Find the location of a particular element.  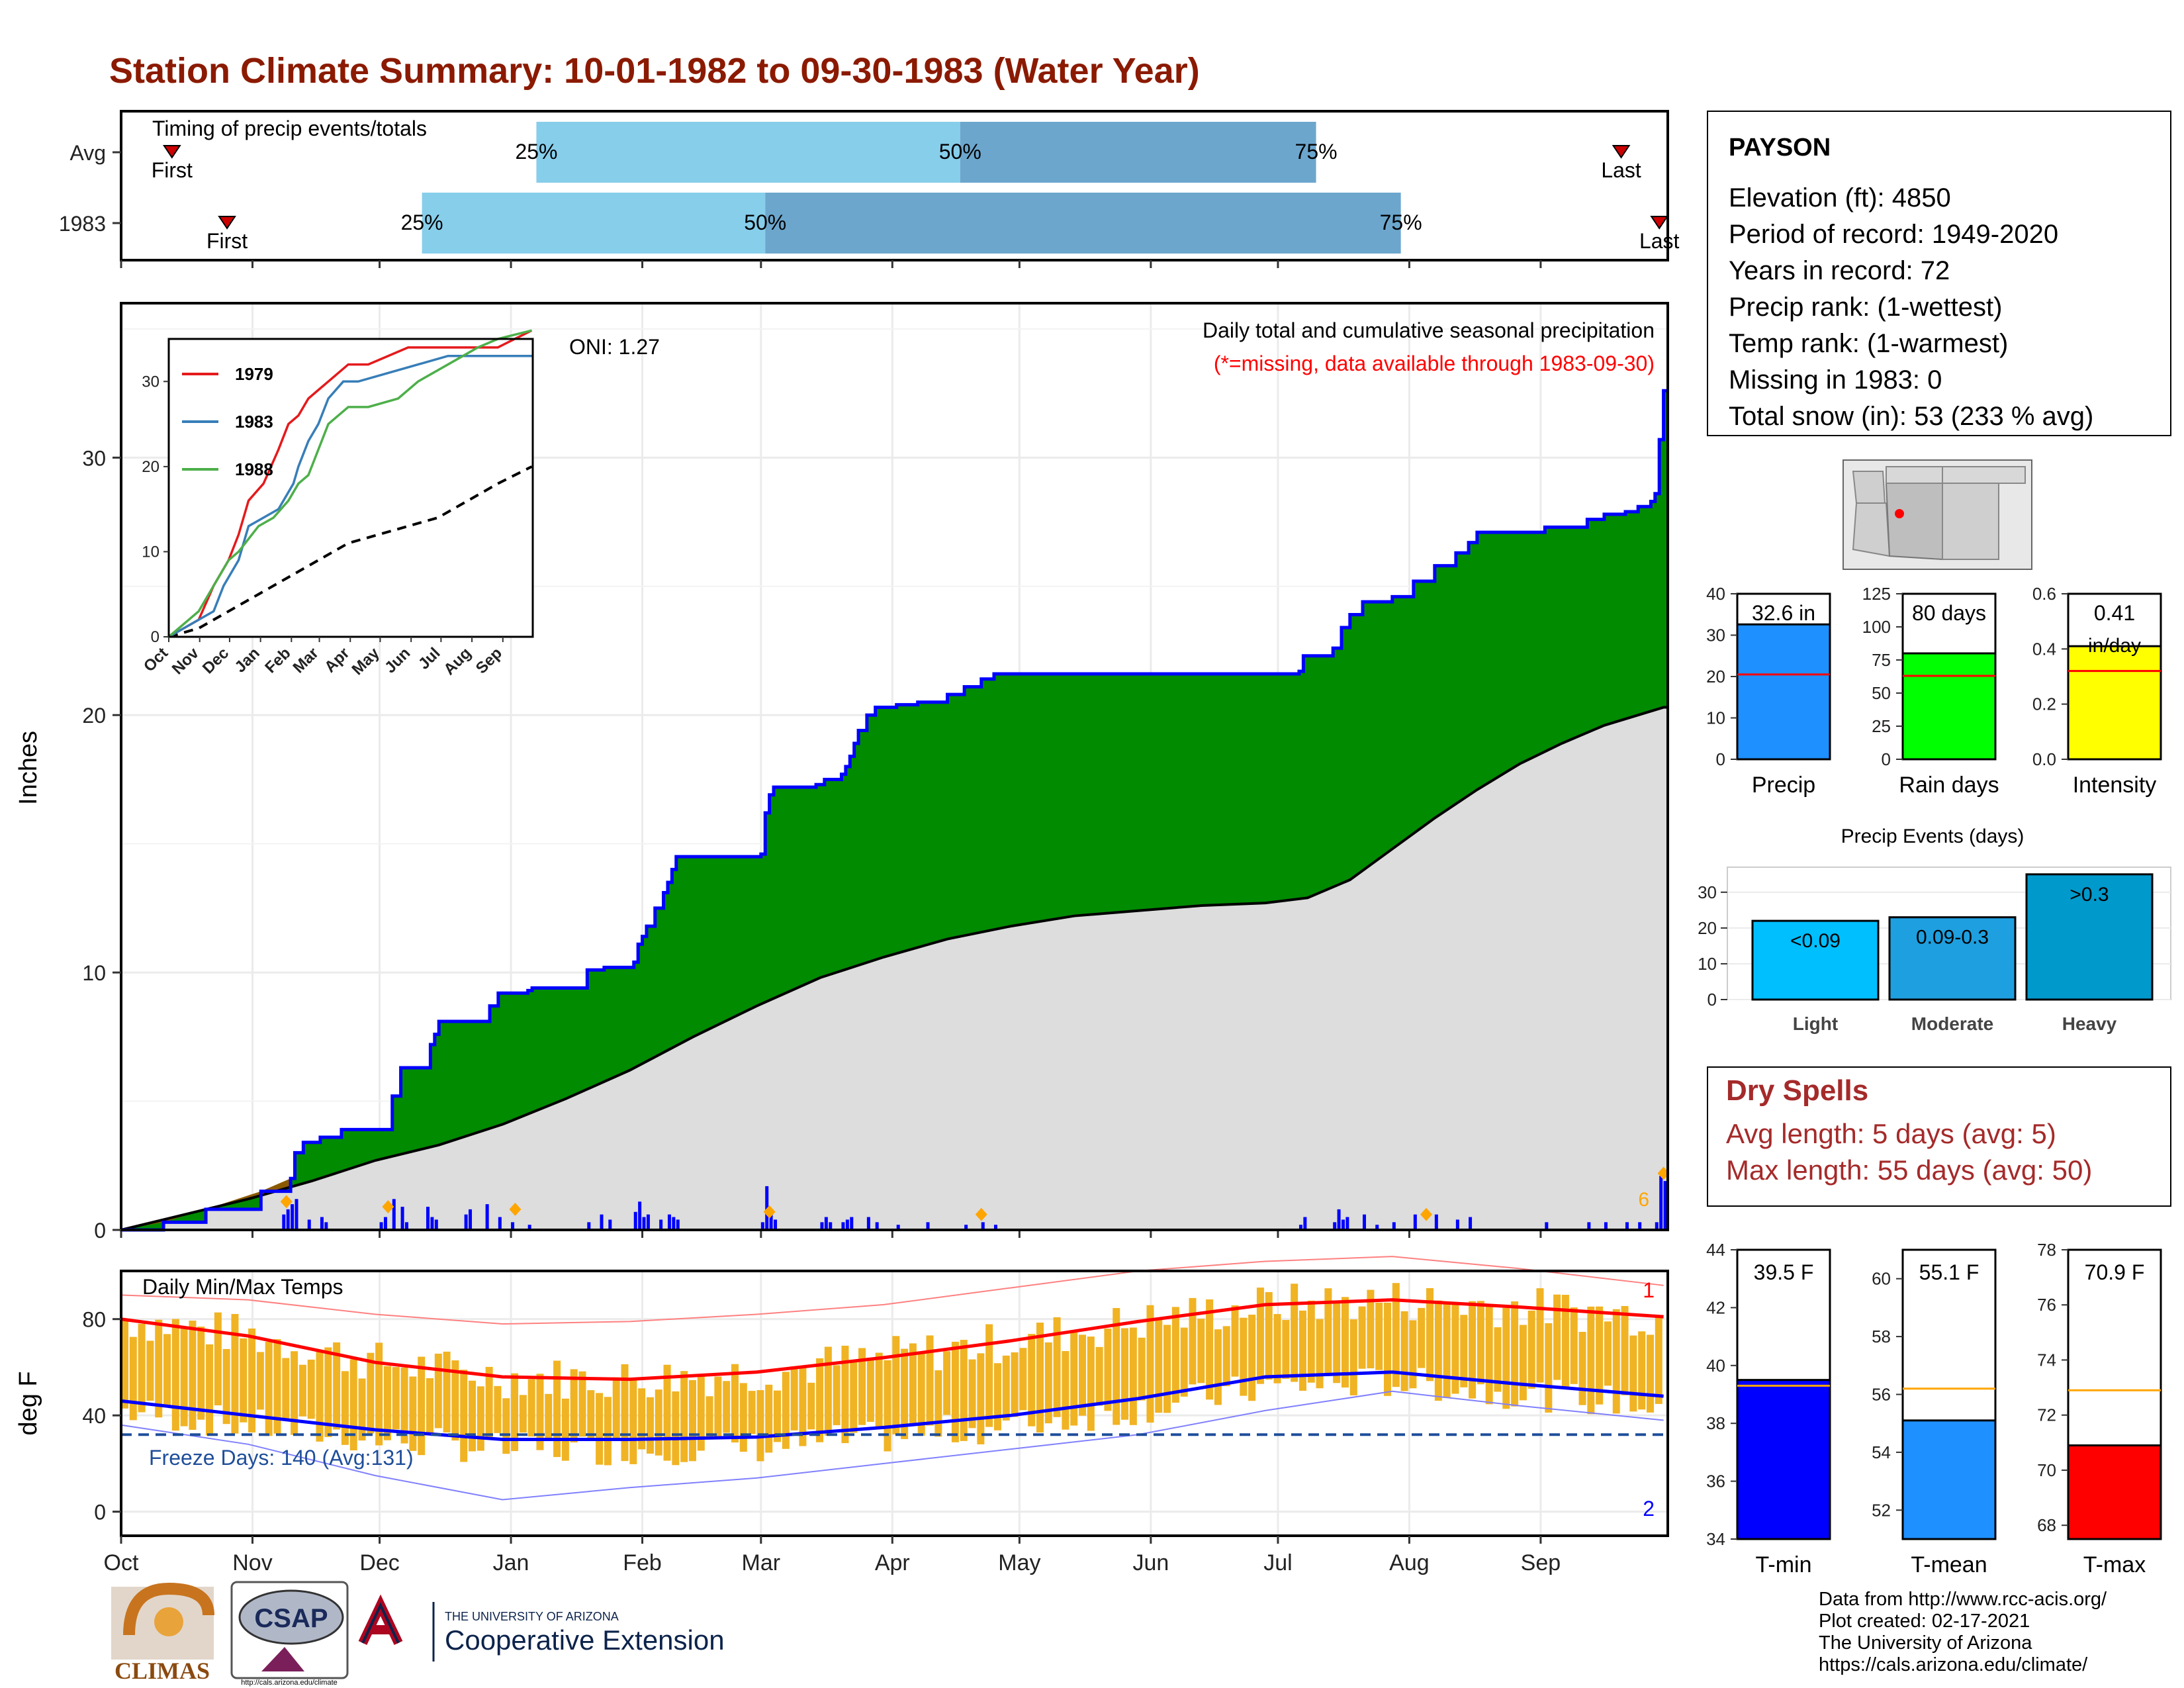

temp-summary-tick: 72 is located at coordinates (2046, 1415).